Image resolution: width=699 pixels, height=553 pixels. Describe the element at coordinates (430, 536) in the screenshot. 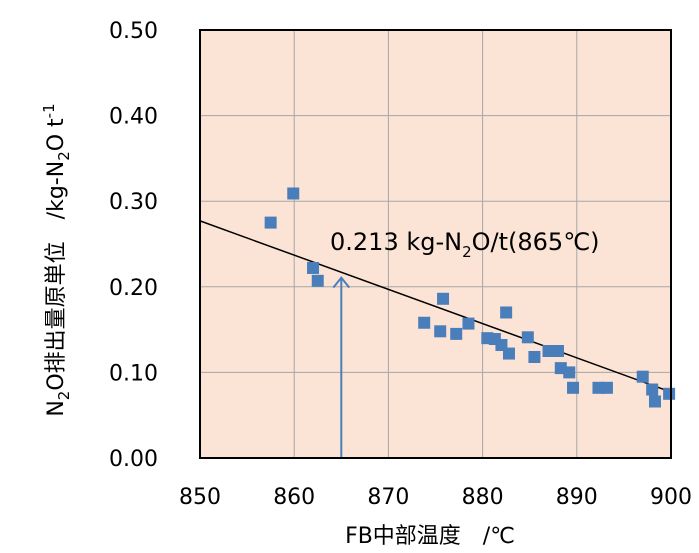

I see `x-axis-title: FB中部温度 /℃` at that location.